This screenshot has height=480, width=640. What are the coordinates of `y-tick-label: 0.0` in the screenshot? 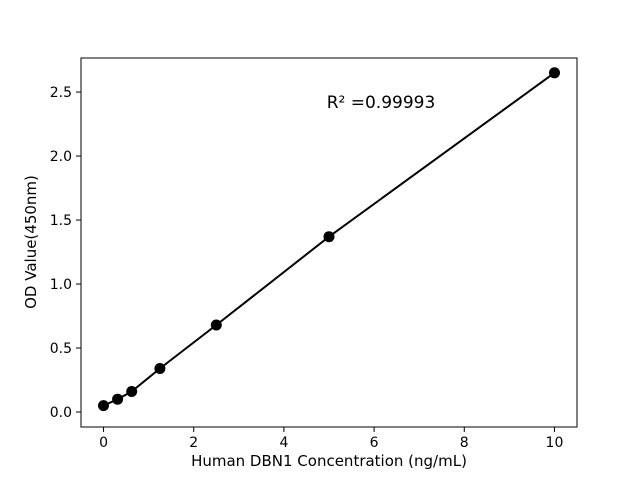 It's located at (61, 413).